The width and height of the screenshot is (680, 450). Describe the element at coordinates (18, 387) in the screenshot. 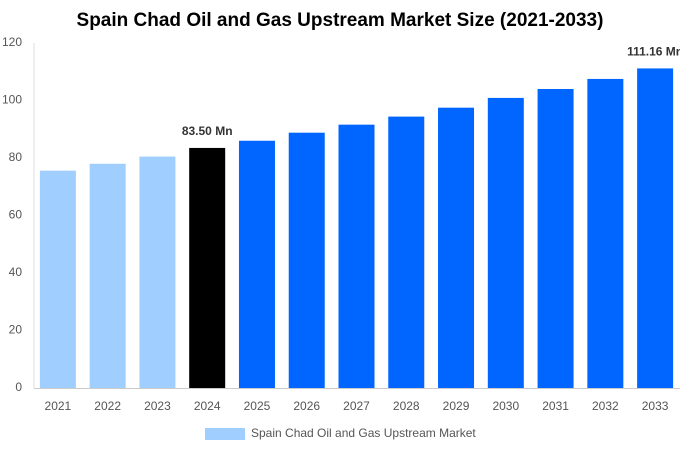

I see `y-tick-label: 0` at that location.